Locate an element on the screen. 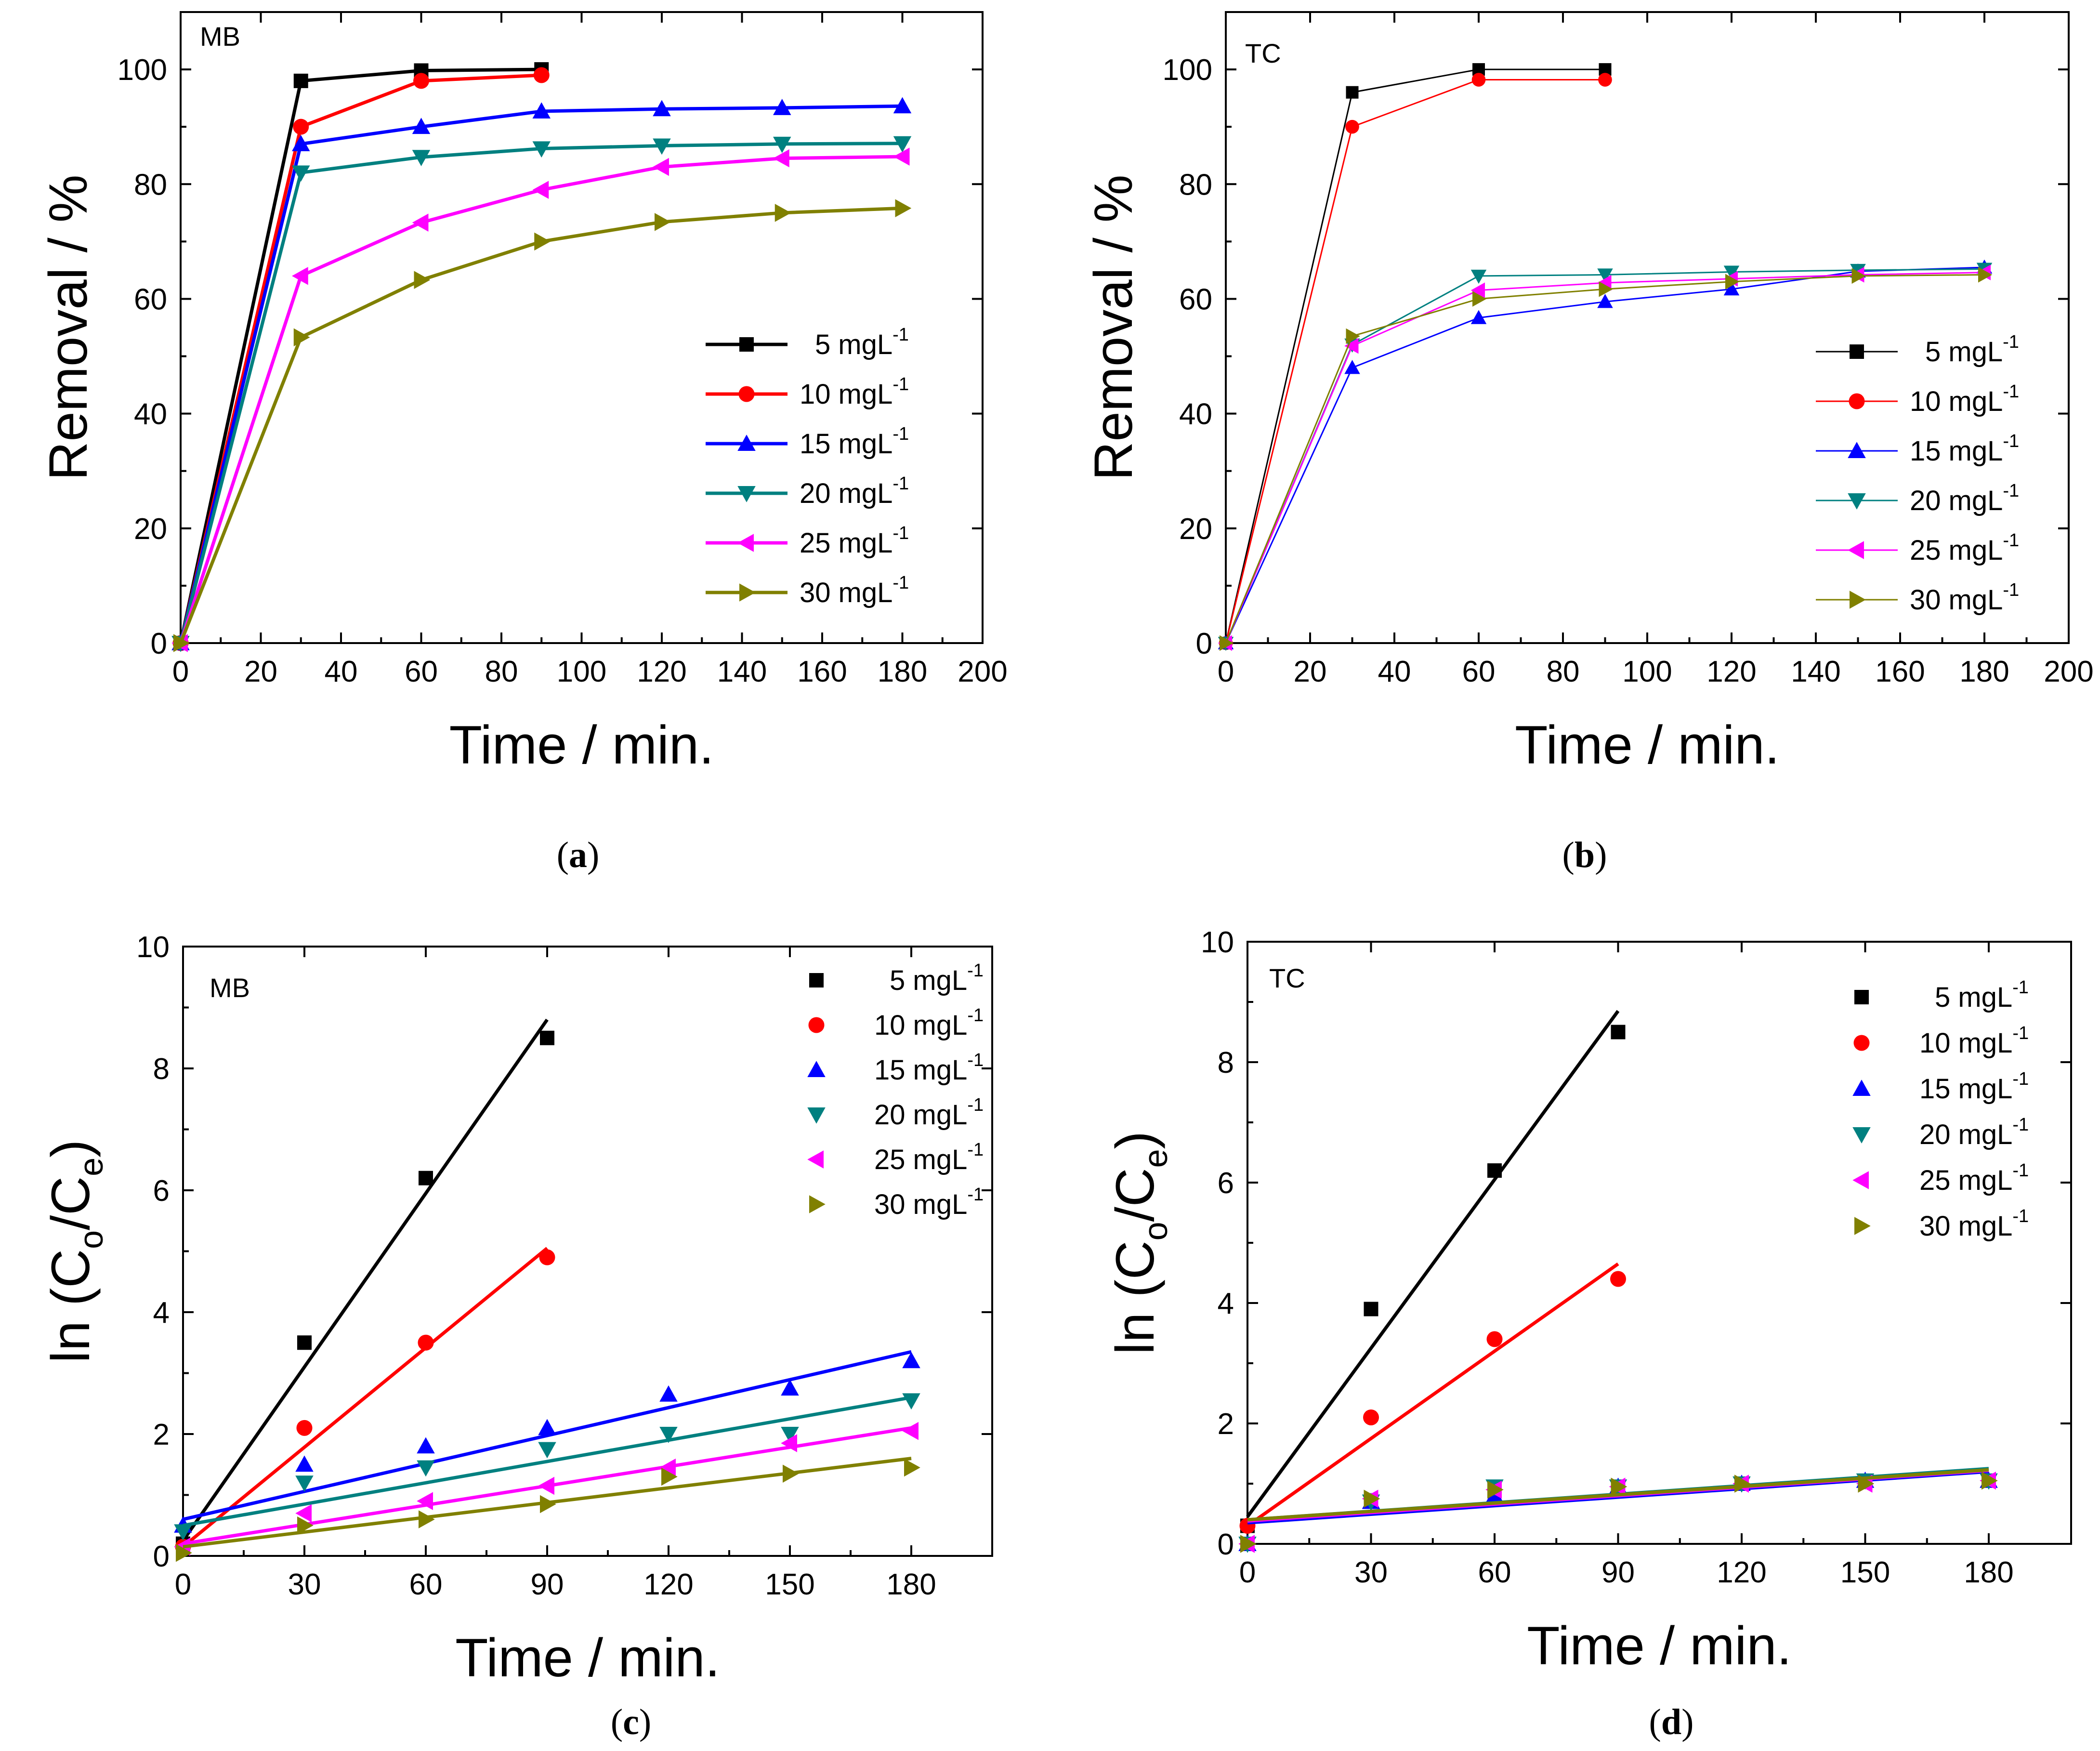 The height and width of the screenshot is (1751, 2100). legend-label: 25 mgL-1 is located at coordinates (929, 1157).